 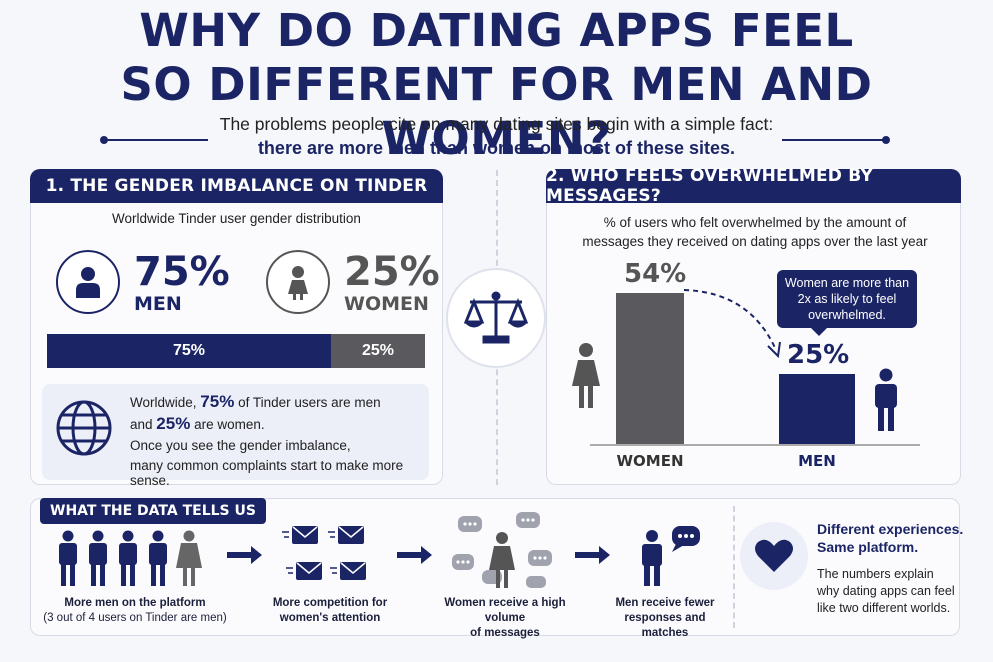 What do you see at coordinates (182, 272) in the screenshot?
I see `men-percent: 75%` at bounding box center [182, 272].